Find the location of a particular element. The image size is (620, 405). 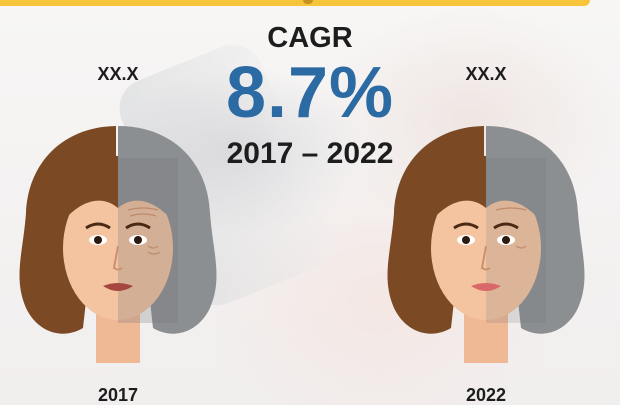

left-year-label: 2017 is located at coordinates (118, 395).